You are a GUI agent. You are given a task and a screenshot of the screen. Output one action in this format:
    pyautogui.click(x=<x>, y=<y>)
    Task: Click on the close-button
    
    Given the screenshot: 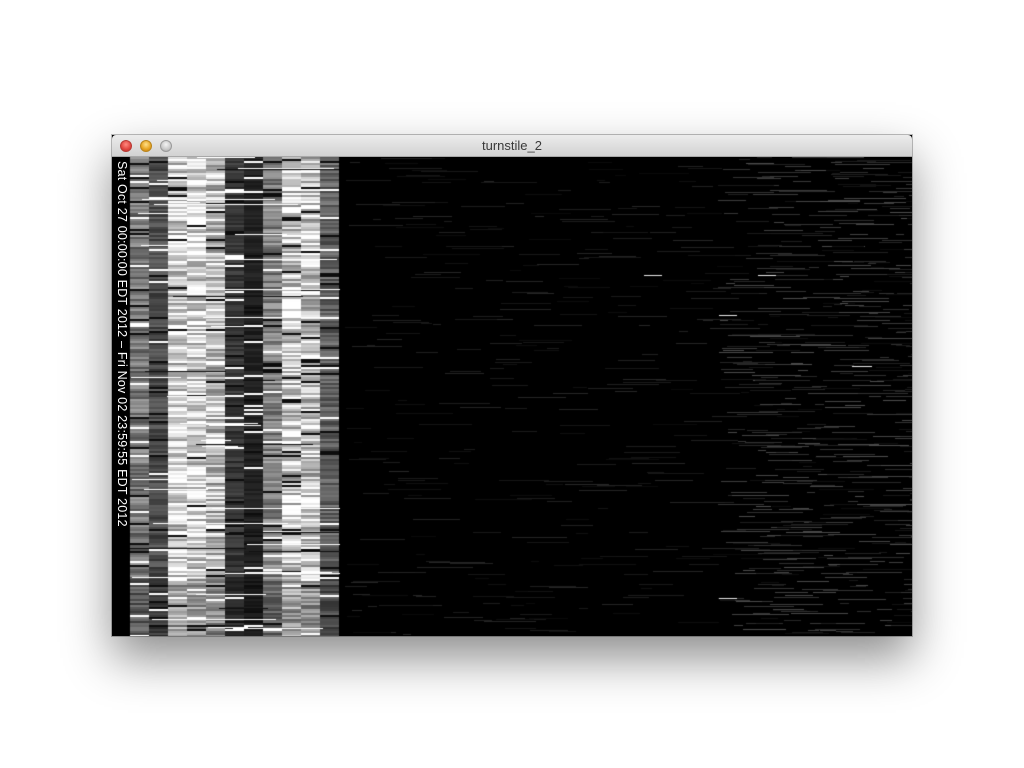 What is the action you would take?
    pyautogui.click(x=126, y=146)
    